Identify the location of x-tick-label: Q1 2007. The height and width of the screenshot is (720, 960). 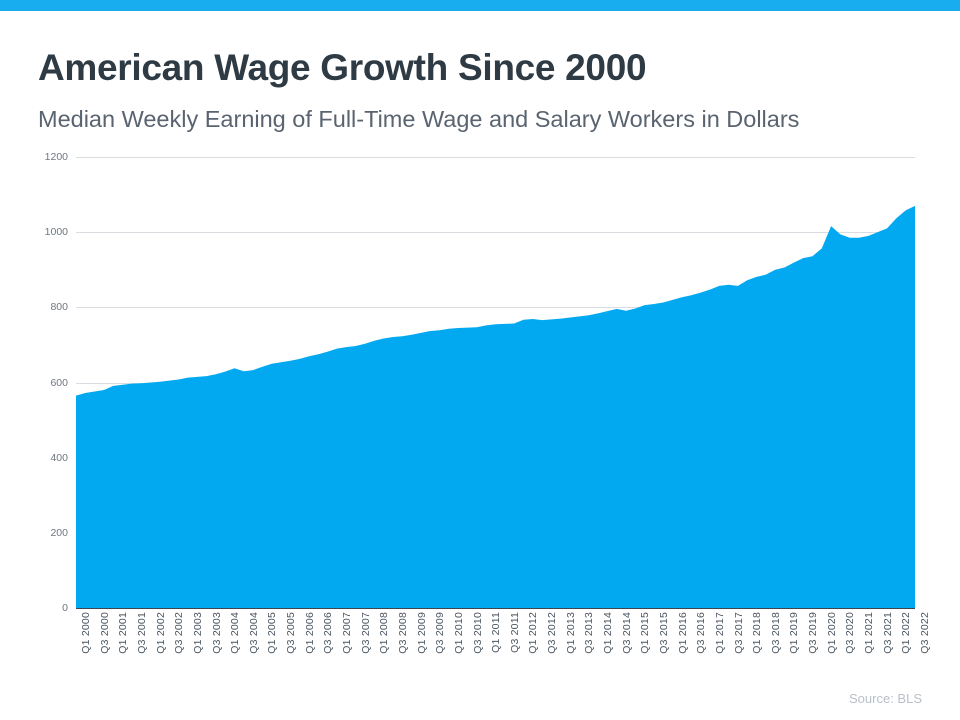
(347, 633).